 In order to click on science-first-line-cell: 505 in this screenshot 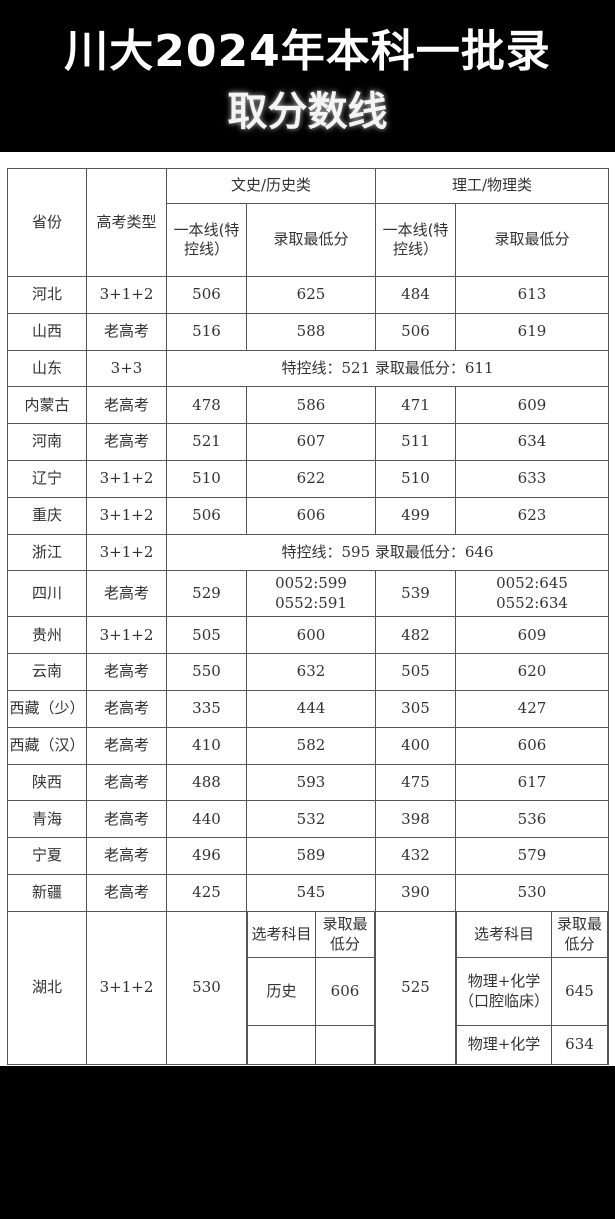, I will do `click(415, 672)`.